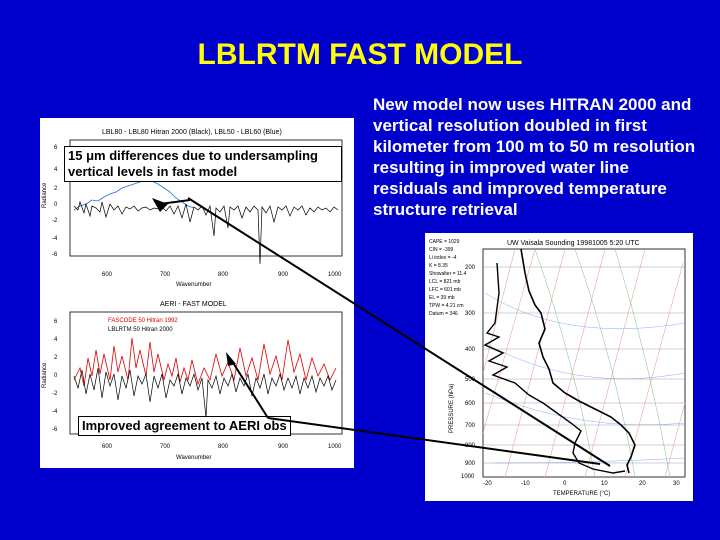  What do you see at coordinates (445, 282) in the screenshot?
I see `stat: LCL = 821 mb` at bounding box center [445, 282].